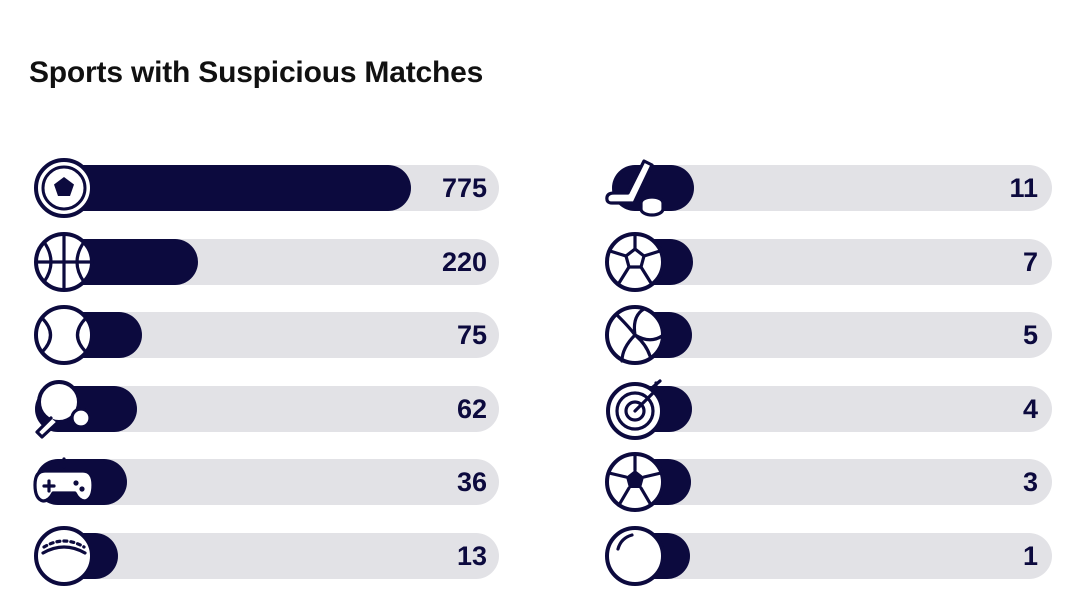 This screenshot has width=1080, height=609. Describe the element at coordinates (64, 335) in the screenshot. I see `tennis-ball-icon` at that location.